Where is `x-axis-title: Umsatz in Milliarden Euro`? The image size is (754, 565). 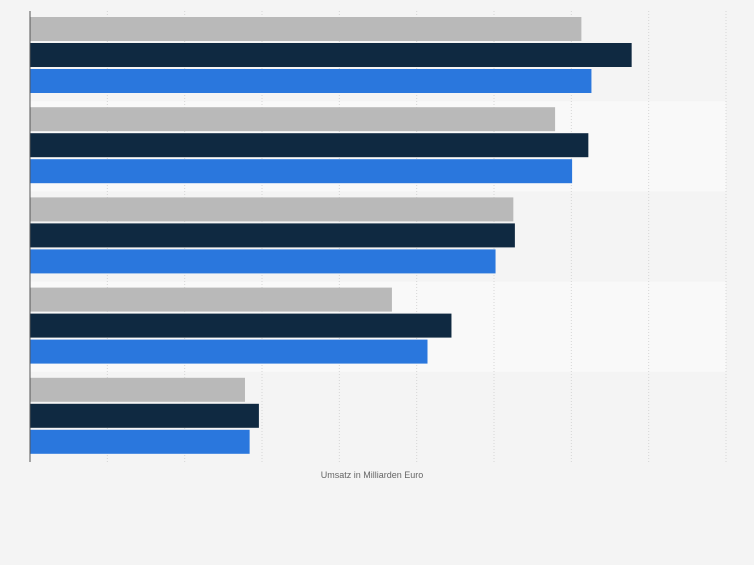 x-axis-title: Umsatz in Milliarden Euro is located at coordinates (372, 475).